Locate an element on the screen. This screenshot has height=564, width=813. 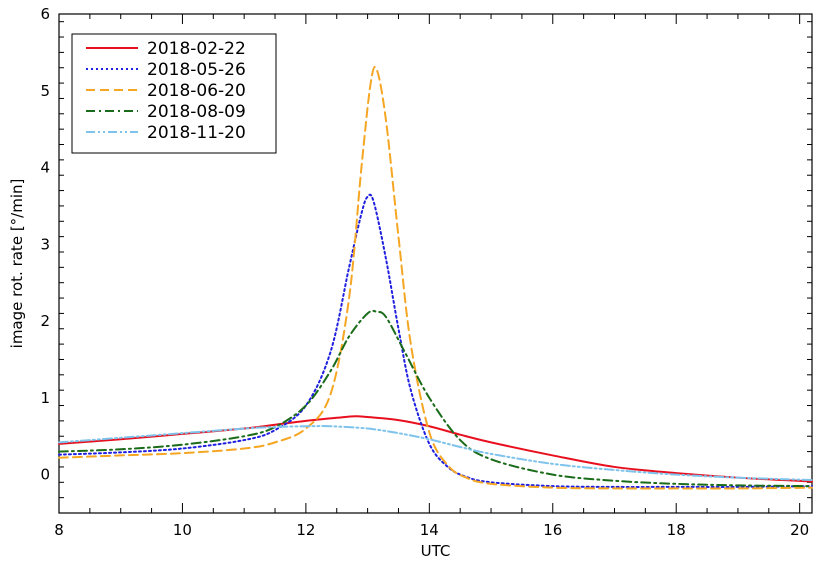
y-tick-label: 1 is located at coordinates (45, 398).